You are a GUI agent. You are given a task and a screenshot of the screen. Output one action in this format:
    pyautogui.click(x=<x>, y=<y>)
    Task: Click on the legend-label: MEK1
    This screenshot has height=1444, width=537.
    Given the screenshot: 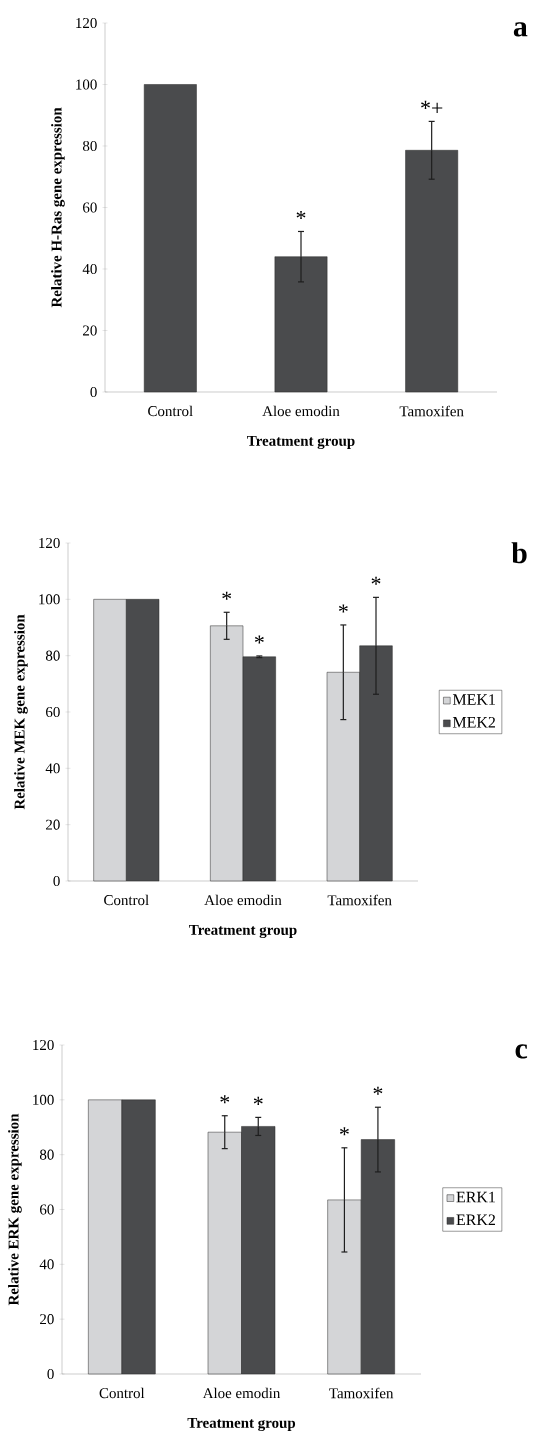 What is the action you would take?
    pyautogui.click(x=473, y=699)
    